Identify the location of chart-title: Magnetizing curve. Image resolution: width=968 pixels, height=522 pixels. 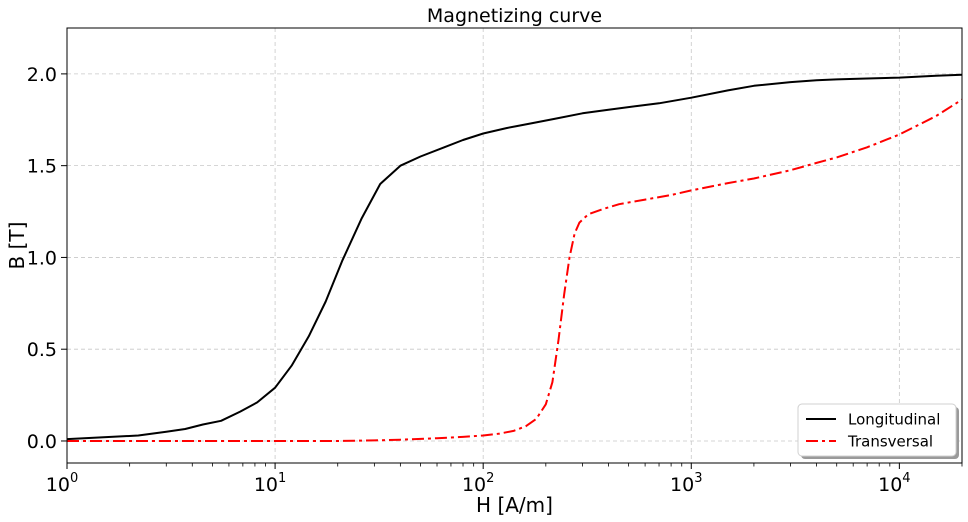
(514, 16).